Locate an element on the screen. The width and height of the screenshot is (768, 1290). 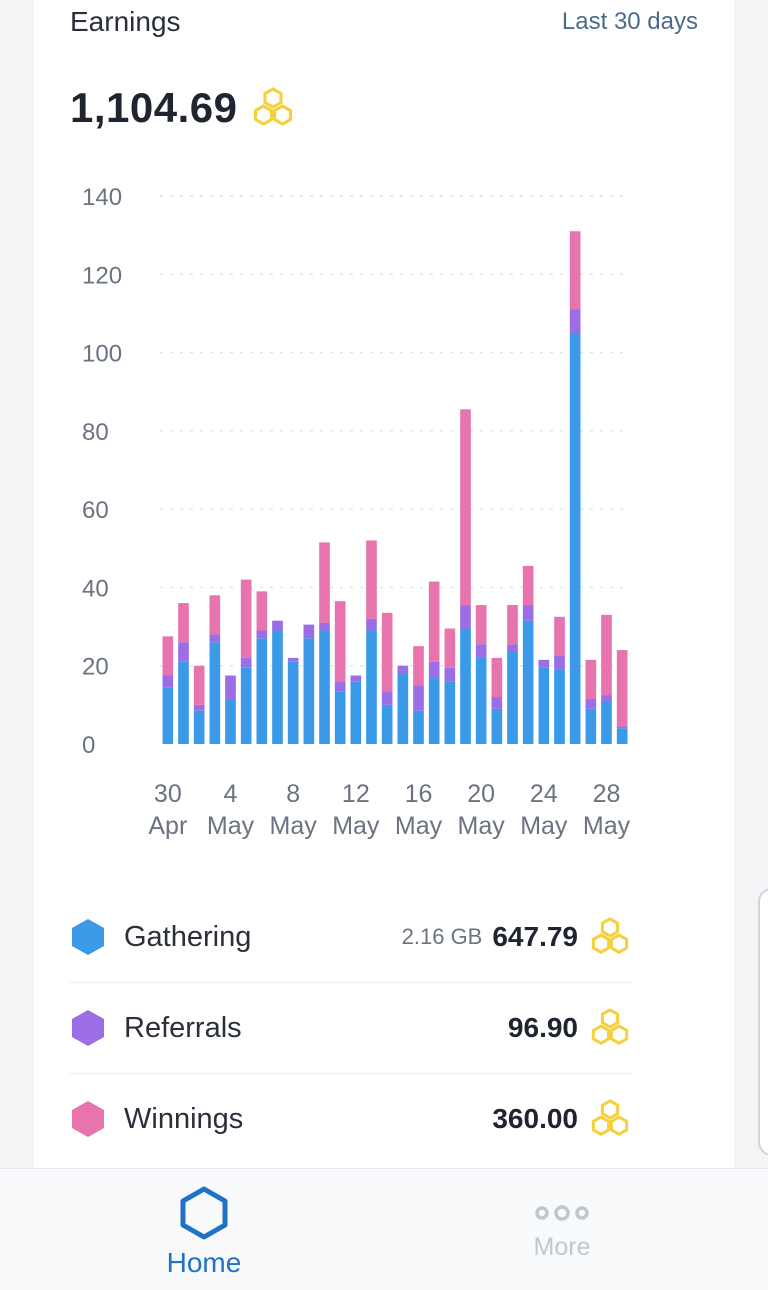
more-dots-icon is located at coordinates (562, 1213).